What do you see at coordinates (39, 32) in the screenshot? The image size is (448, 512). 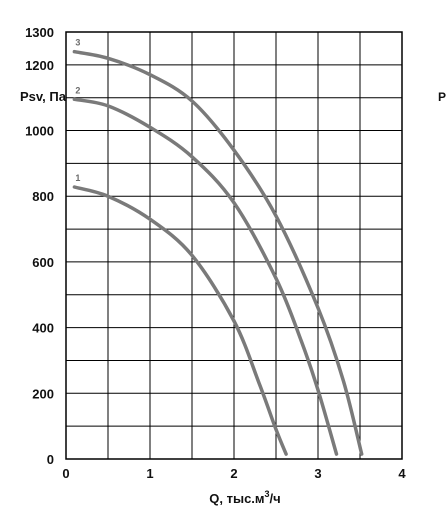 I see `y-tick-label: 1300` at bounding box center [39, 32].